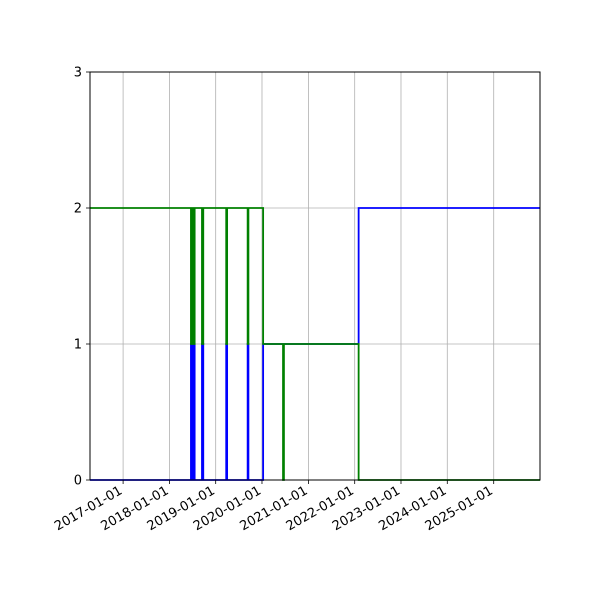 This screenshot has height=600, width=600. What do you see at coordinates (78, 73) in the screenshot?
I see `y-tick-label: 3` at bounding box center [78, 73].